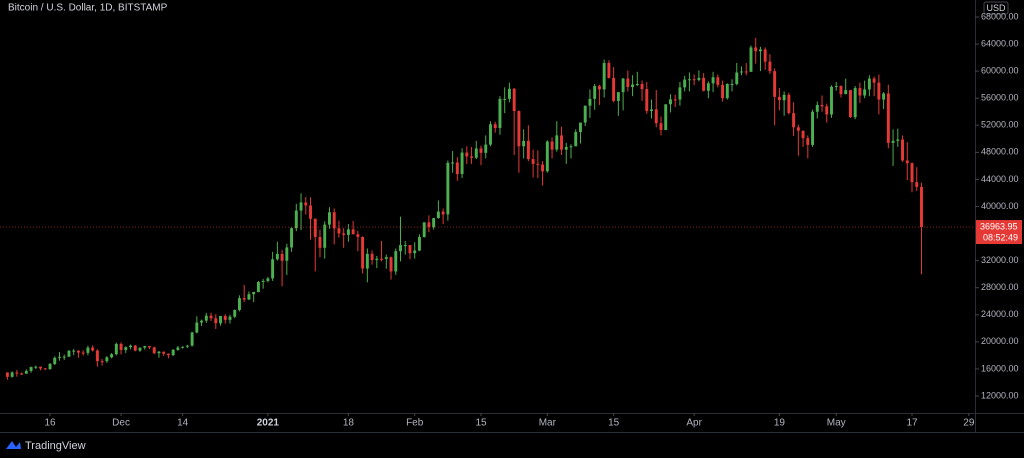 Image resolution: width=1024 pixels, height=458 pixels. What do you see at coordinates (1000, 206) in the screenshot?
I see `y-tick-label: 40000.00` at bounding box center [1000, 206].